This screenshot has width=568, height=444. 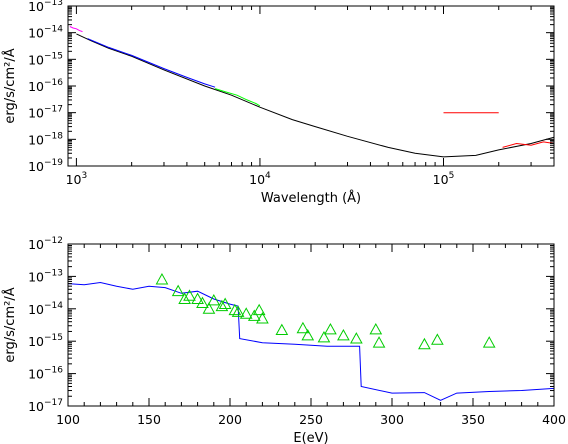 I want to click on x-tick-label: 350, so click(x=473, y=419).